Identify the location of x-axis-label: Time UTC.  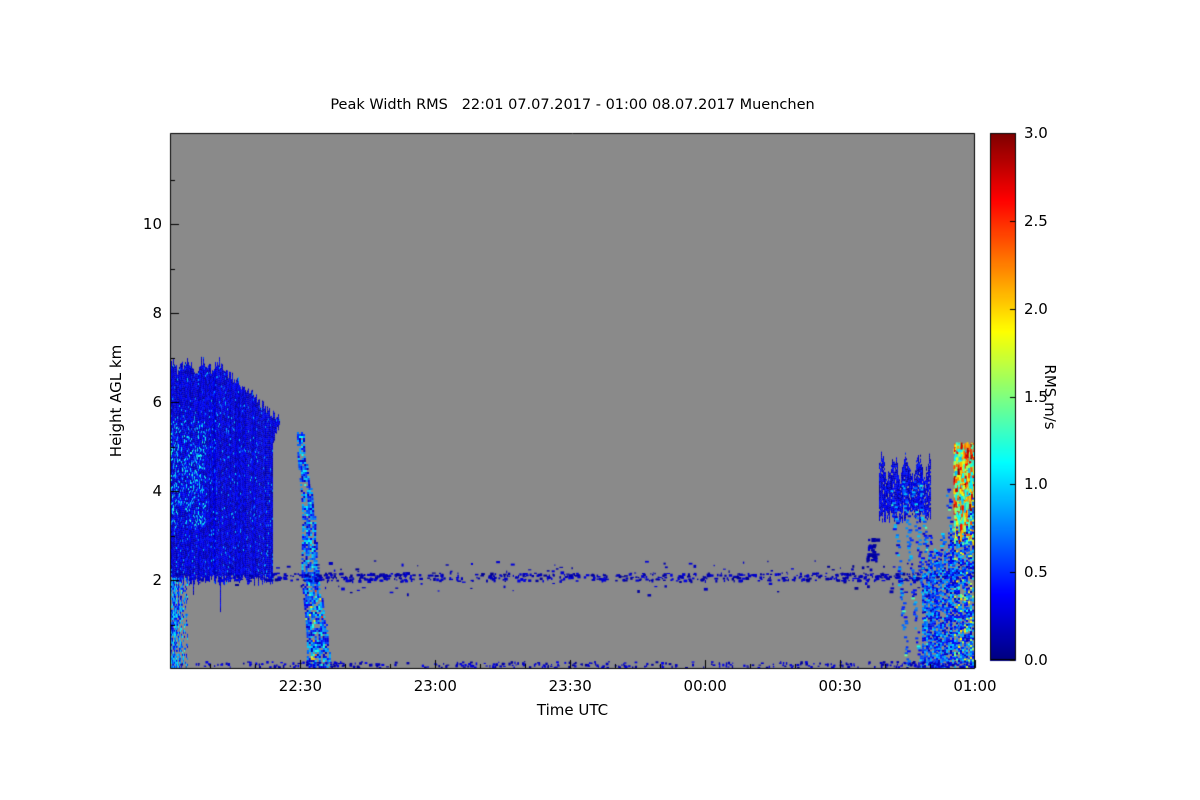
(572, 710).